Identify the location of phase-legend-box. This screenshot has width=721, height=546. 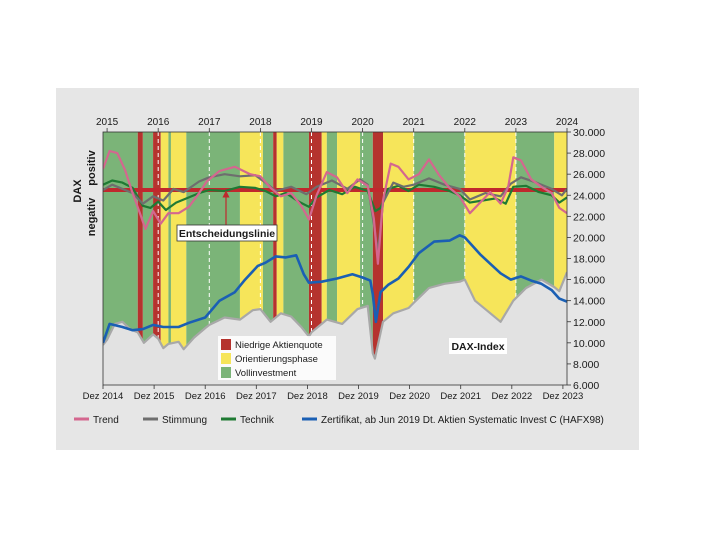
(277, 358).